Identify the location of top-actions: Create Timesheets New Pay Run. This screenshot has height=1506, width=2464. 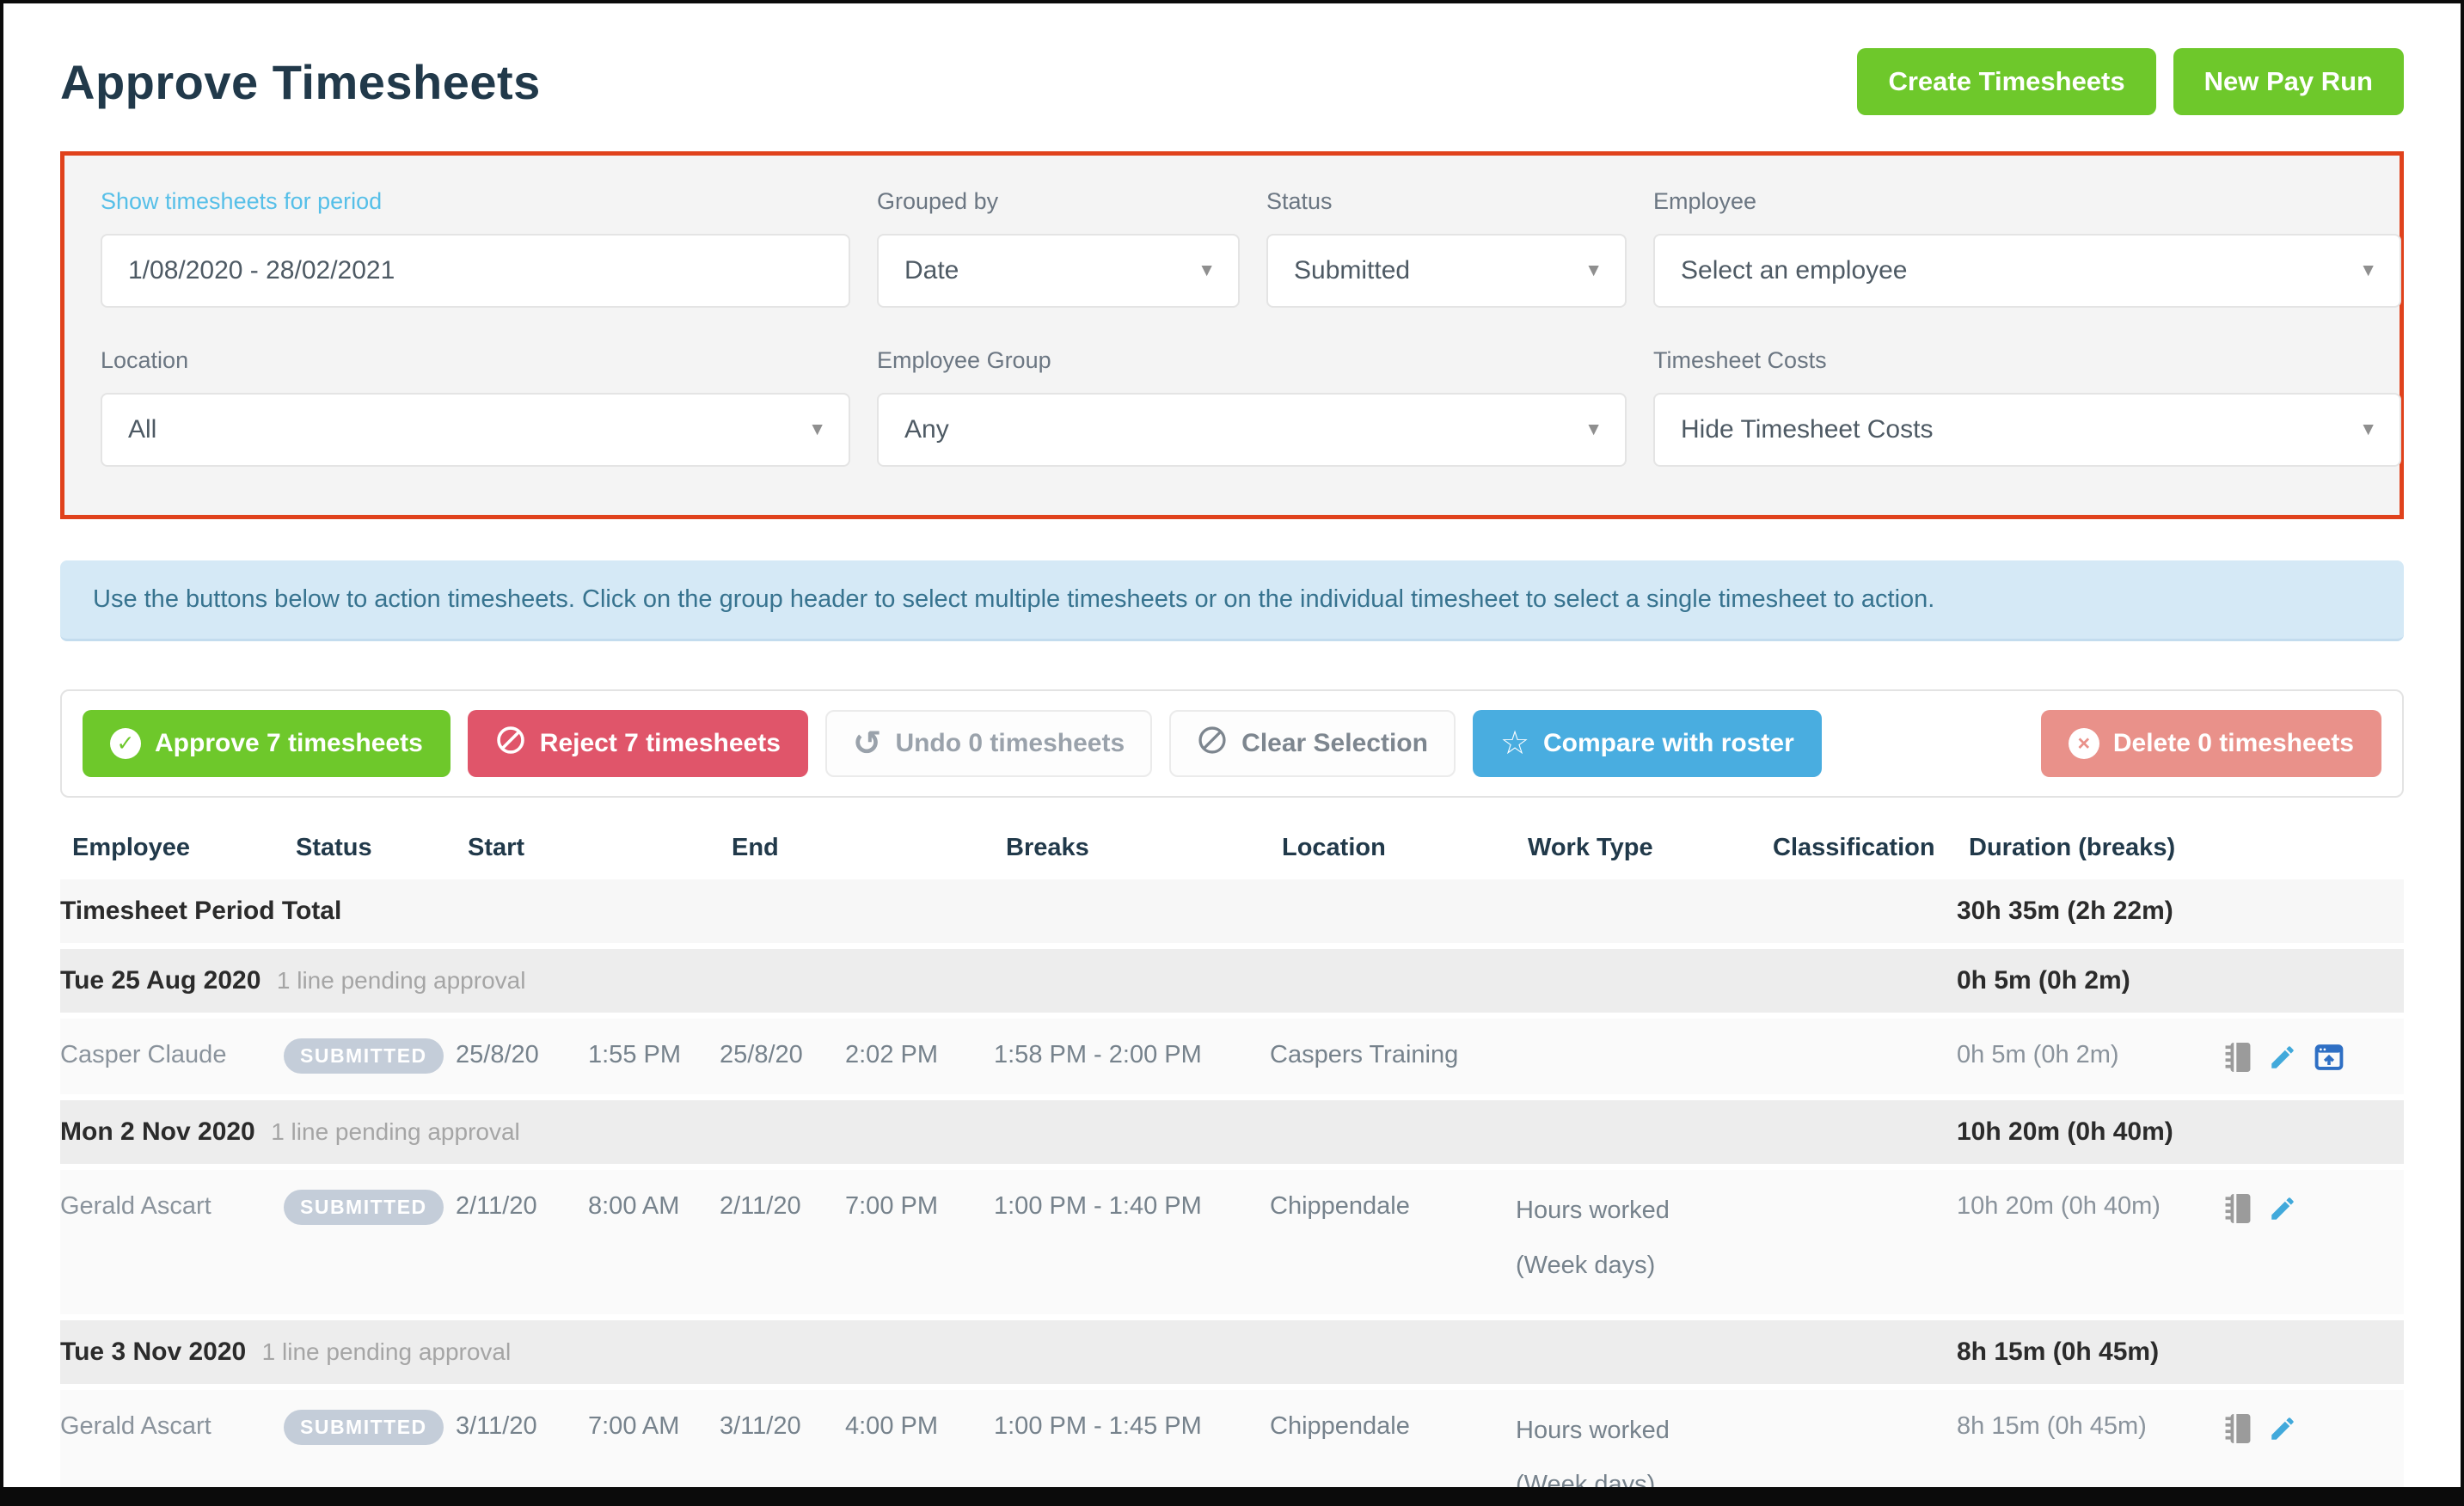
(2130, 81).